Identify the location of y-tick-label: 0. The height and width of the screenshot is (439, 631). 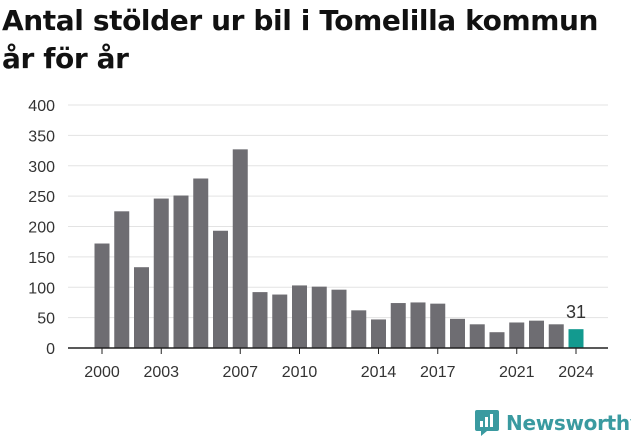
(50, 349).